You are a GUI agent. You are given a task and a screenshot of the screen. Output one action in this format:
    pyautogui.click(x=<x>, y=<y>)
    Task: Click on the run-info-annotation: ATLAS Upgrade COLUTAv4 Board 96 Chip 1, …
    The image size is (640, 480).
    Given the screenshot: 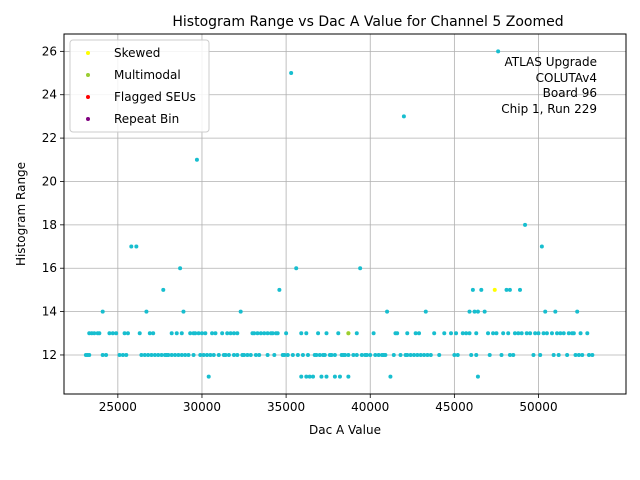 What is the action you would take?
    pyautogui.click(x=549, y=85)
    